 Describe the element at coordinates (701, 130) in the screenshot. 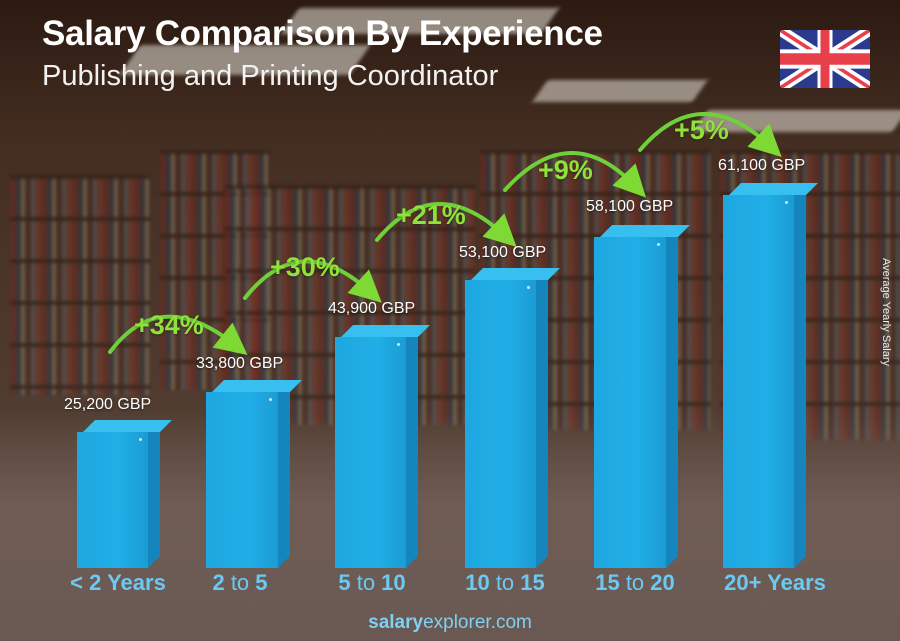

I see `increase-label: +5%` at that location.